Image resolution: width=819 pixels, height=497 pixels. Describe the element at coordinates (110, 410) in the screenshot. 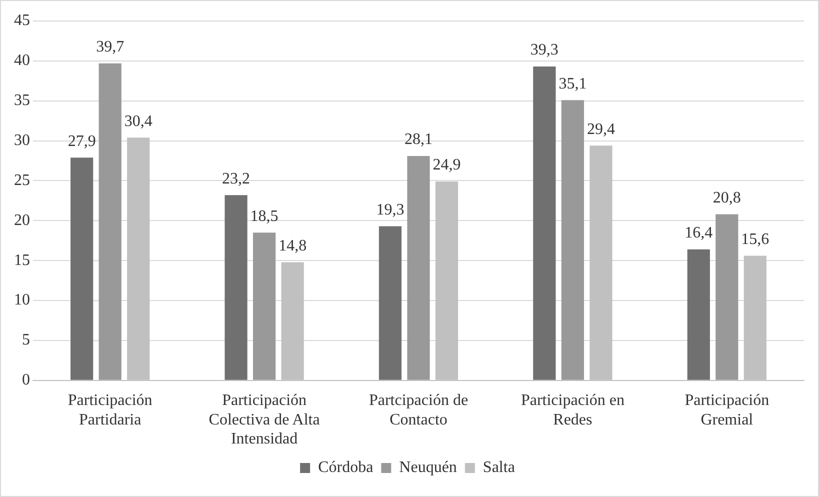

I see `x-tick-label: Participación Partidaria` at that location.